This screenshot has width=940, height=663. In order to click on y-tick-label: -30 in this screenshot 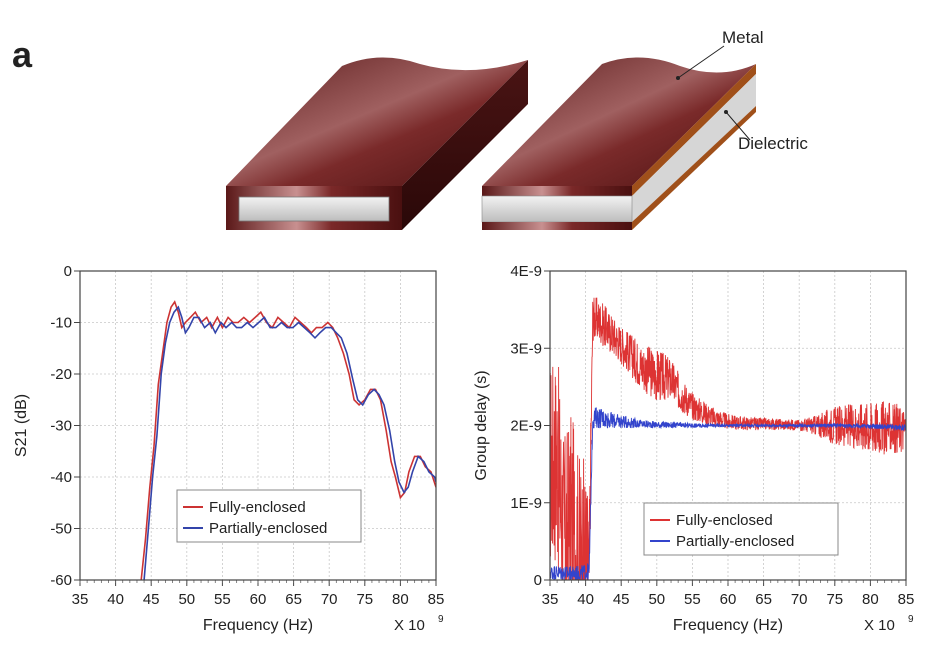, I will do `click(61, 426)`.